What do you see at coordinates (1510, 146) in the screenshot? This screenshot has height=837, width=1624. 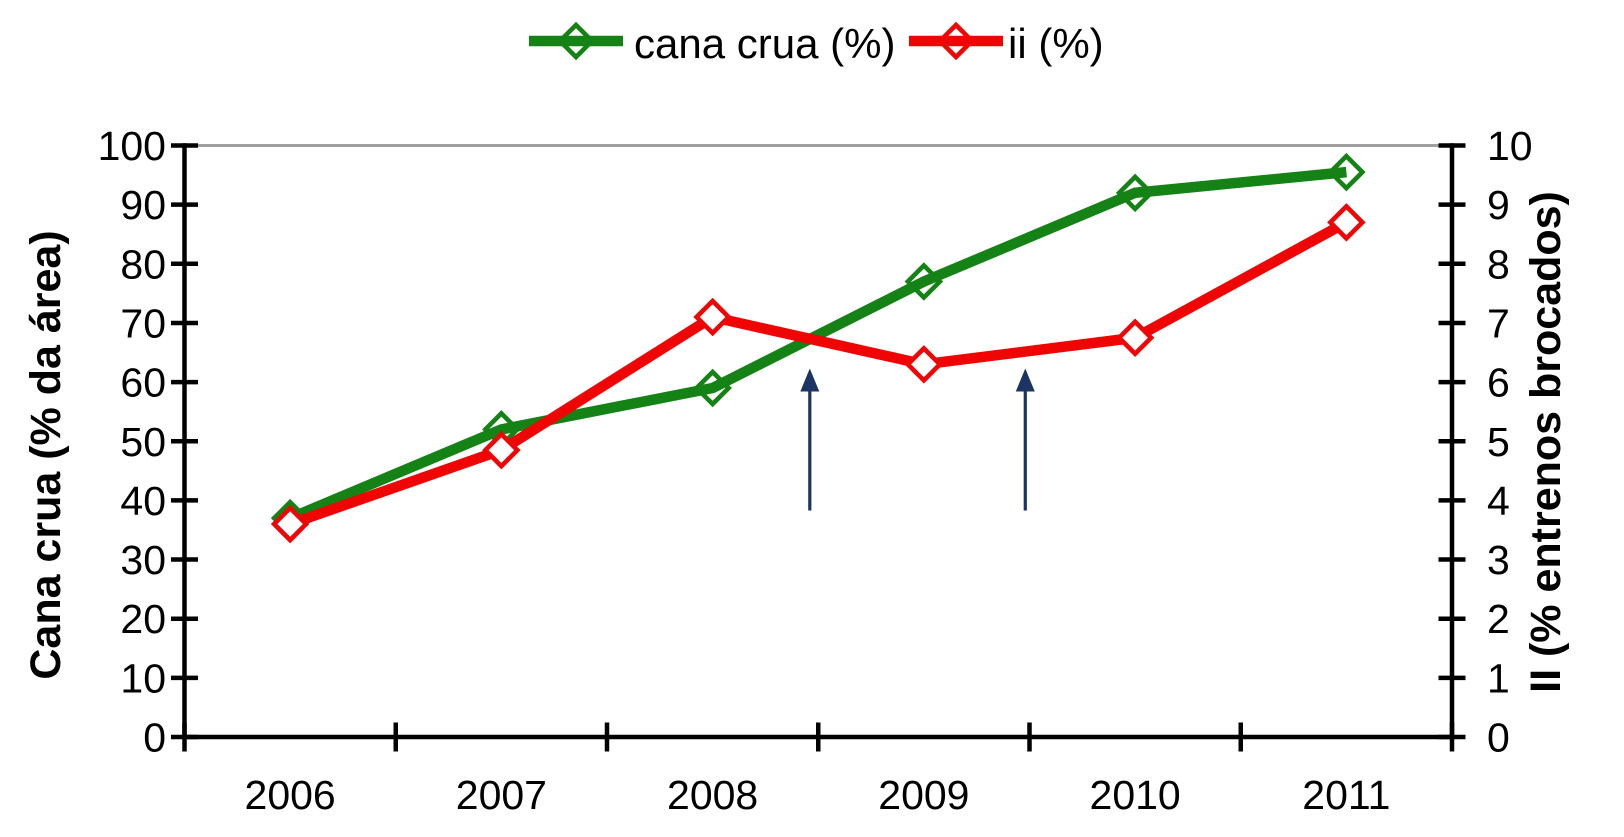 I see `right-axis-tick-label: 10` at bounding box center [1510, 146].